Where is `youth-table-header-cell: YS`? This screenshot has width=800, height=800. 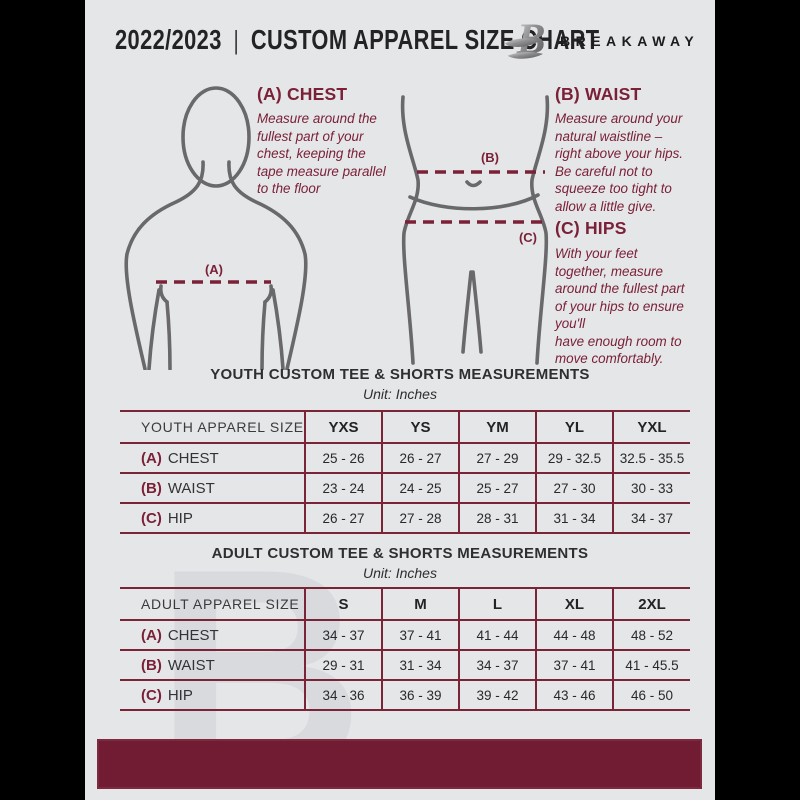
youth-table-header-cell: YS is located at coordinates (420, 427).